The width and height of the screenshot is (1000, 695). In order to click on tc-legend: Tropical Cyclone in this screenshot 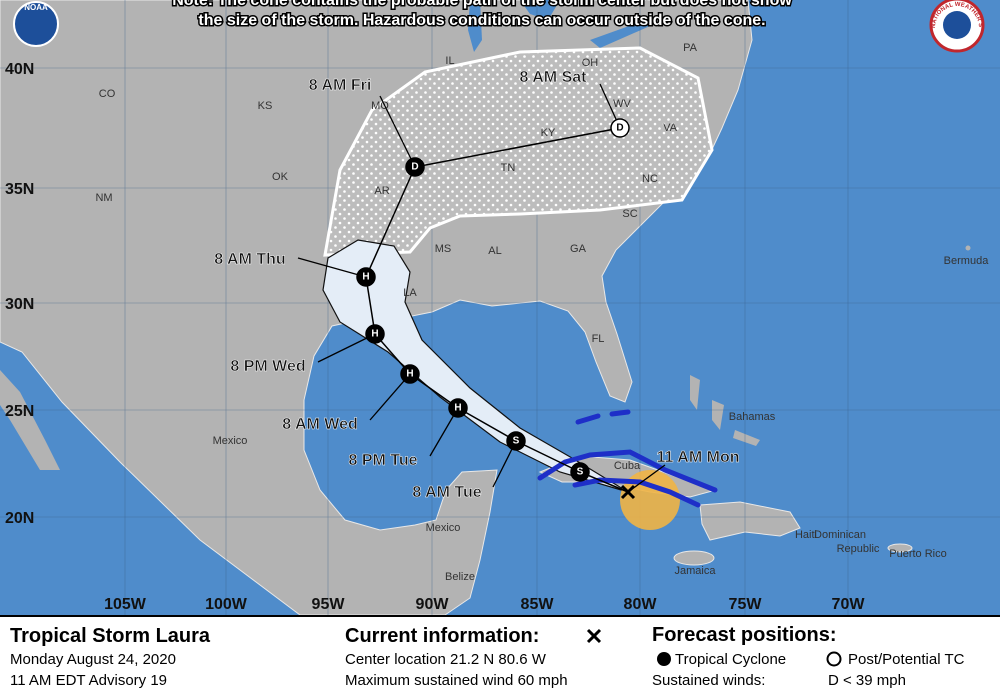, I will do `click(730, 659)`.